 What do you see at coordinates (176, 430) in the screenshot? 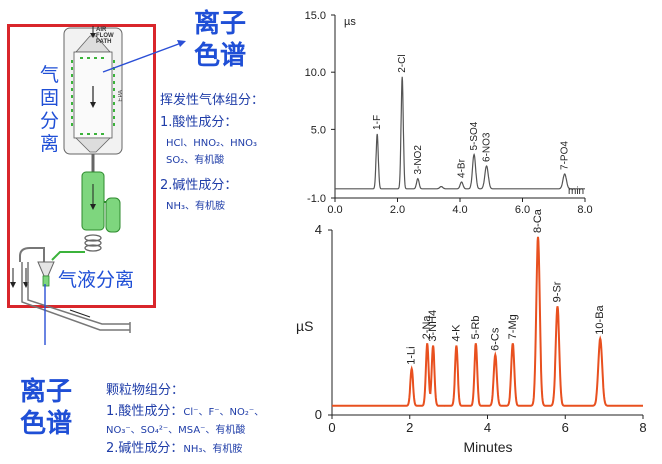
I see `particulate-acid-line2: NO₃⁻、SO₄²⁻、MSA⁻、有机酸` at bounding box center [176, 430].